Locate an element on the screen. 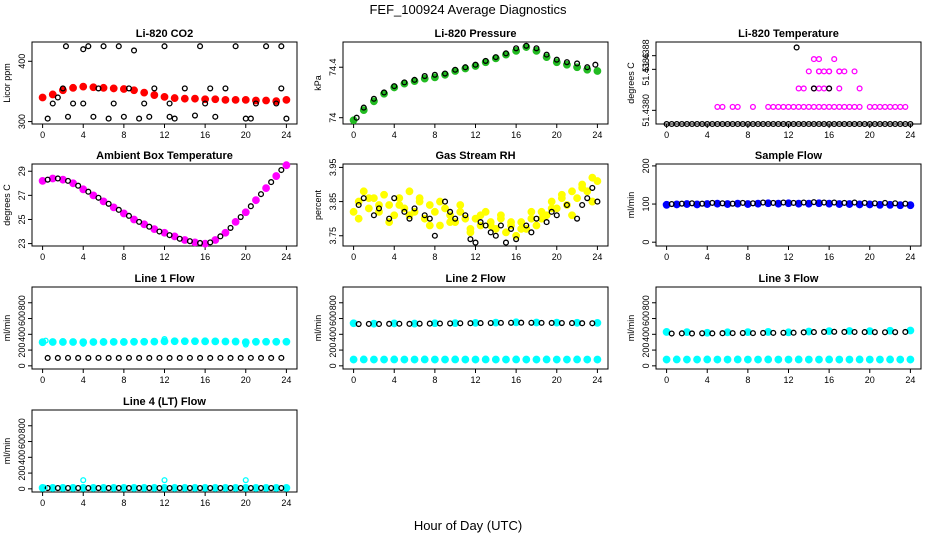 The height and width of the screenshot is (540, 936). chart-title: Line 4 (LT) Flow is located at coordinates (164, 402).